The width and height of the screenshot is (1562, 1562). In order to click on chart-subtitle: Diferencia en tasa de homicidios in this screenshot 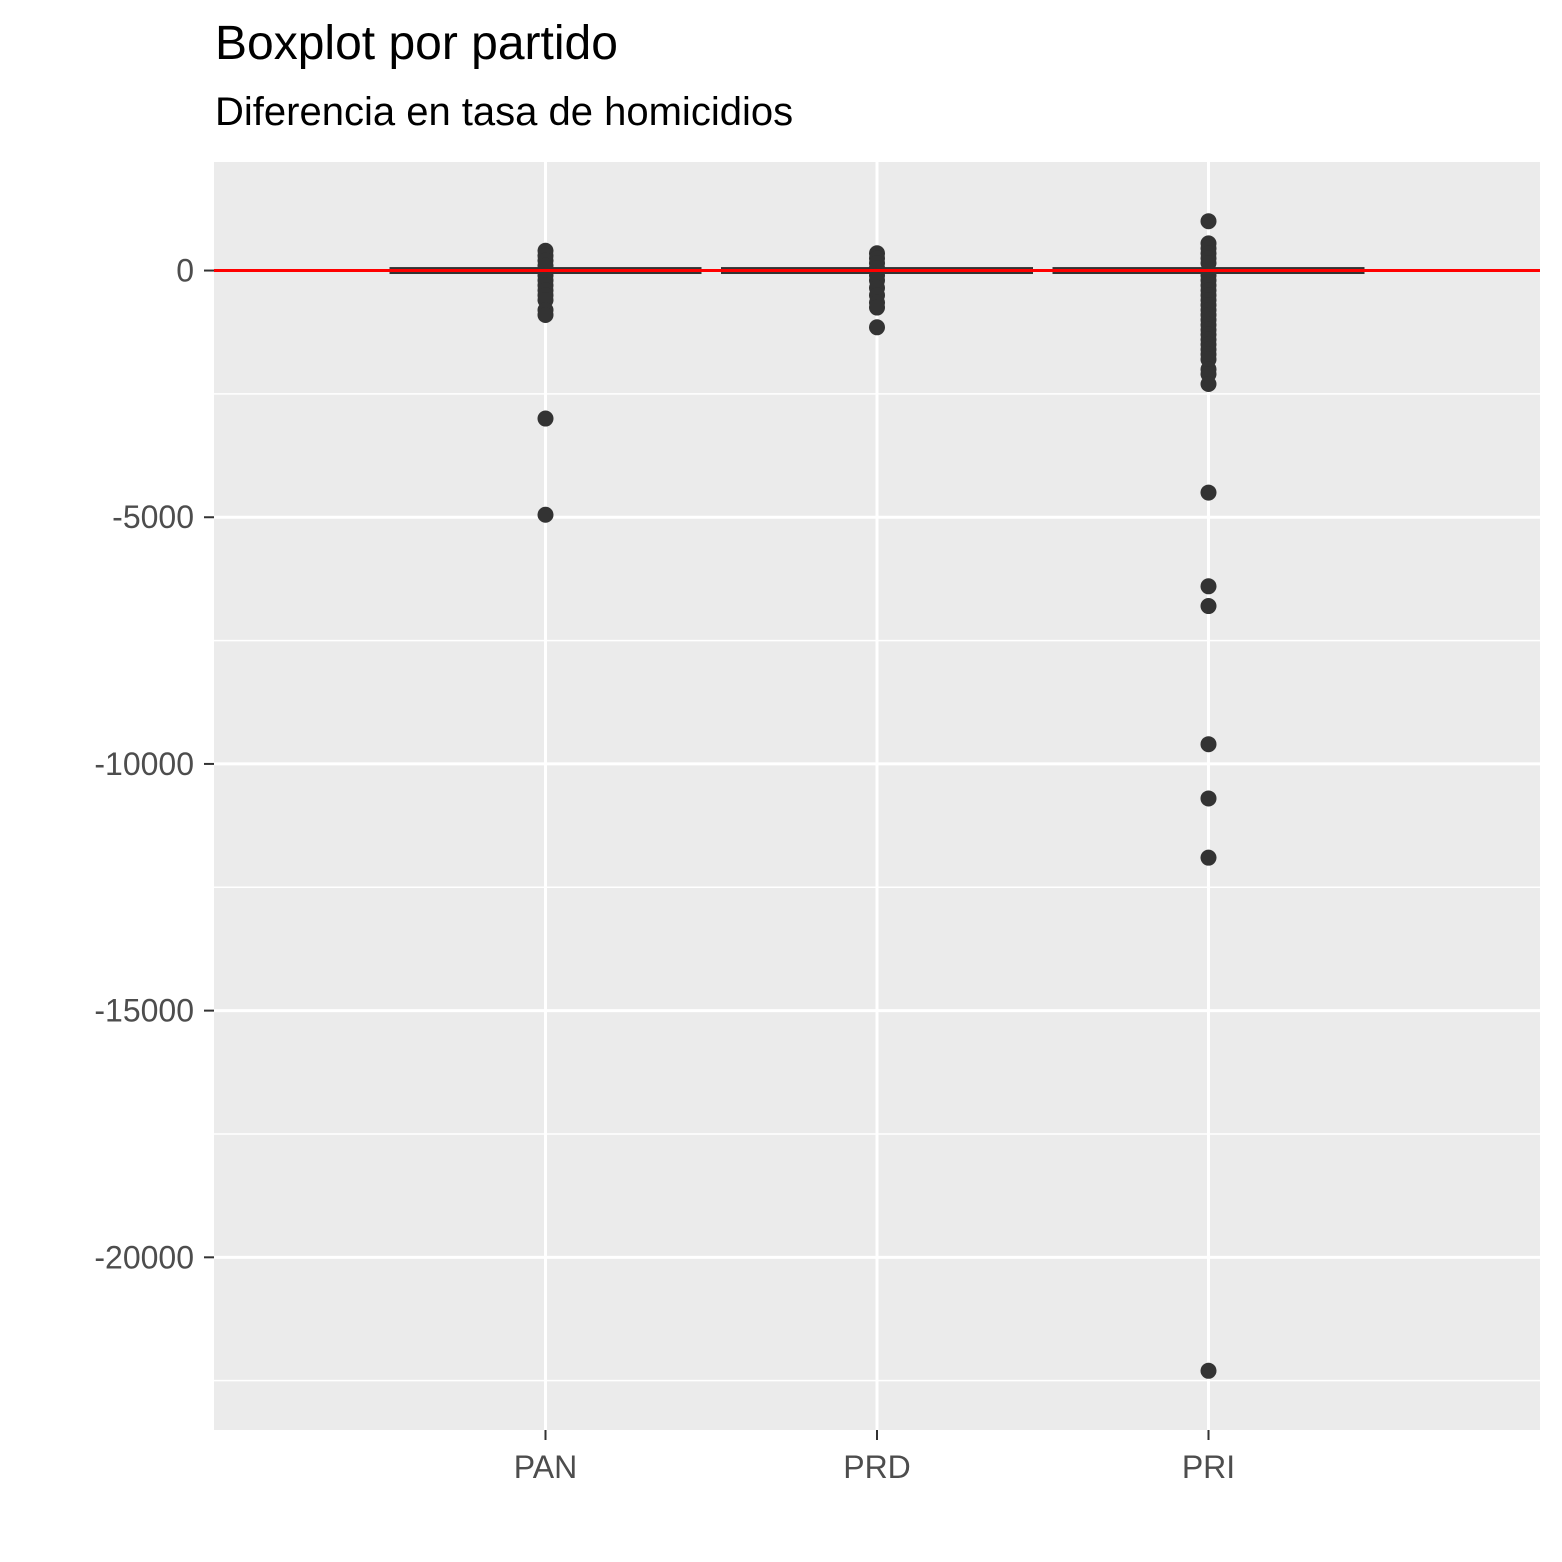, I will do `click(504, 112)`.